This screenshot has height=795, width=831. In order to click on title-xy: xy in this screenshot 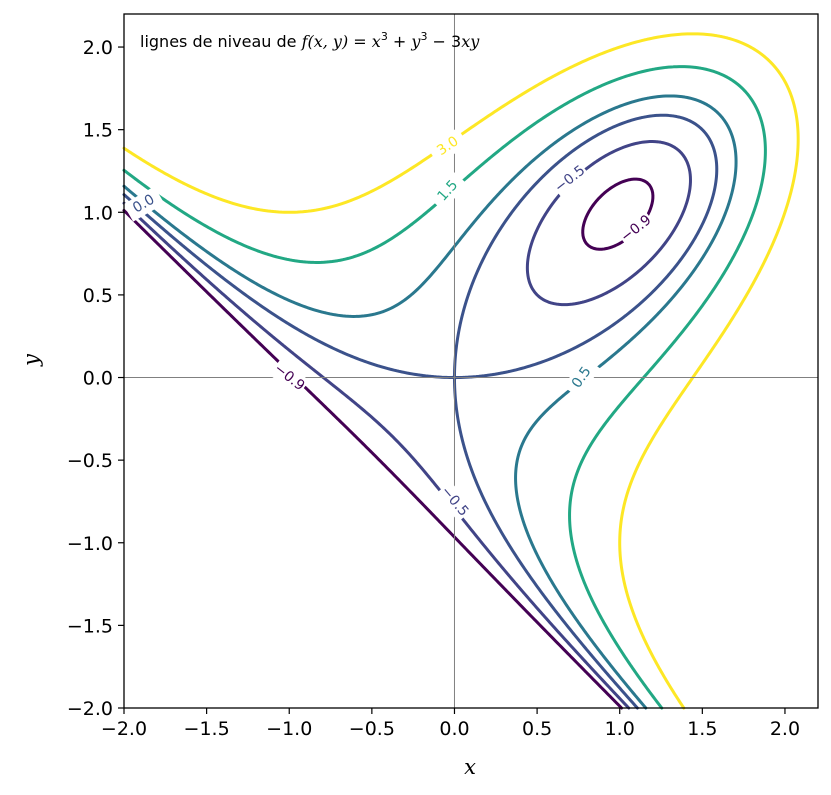, I will do `click(470, 41)`.